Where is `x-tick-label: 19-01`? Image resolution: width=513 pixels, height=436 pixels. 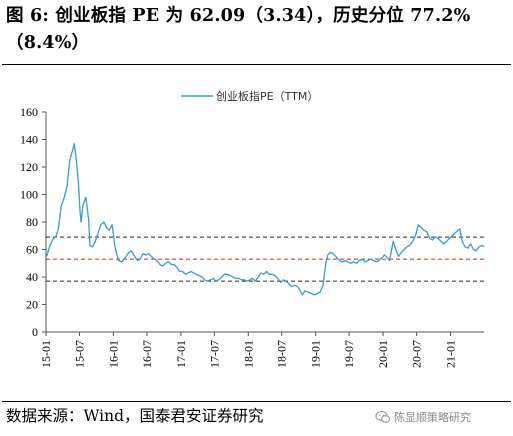 x-tick-label: 19-01 is located at coordinates (316, 354).